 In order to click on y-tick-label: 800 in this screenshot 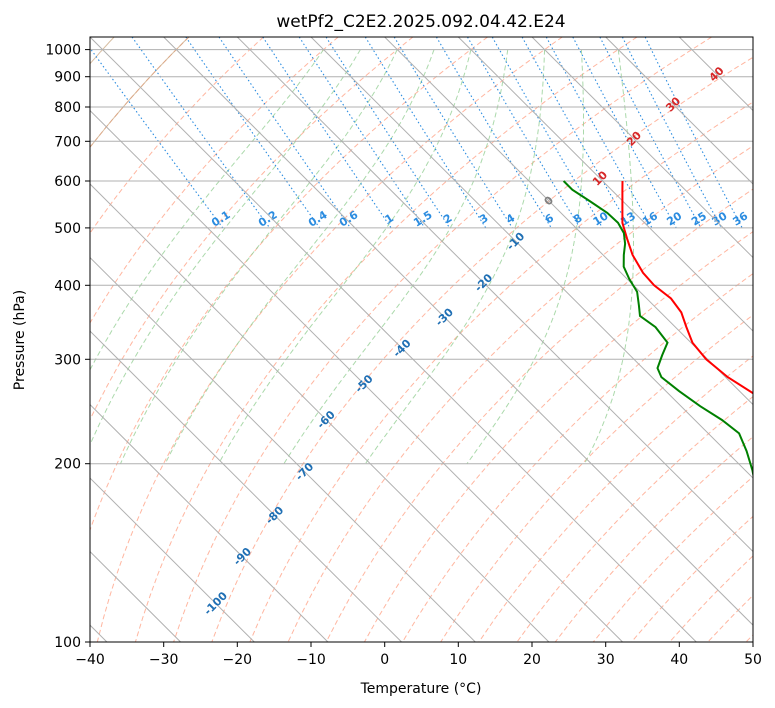, I will do `click(67, 108)`.